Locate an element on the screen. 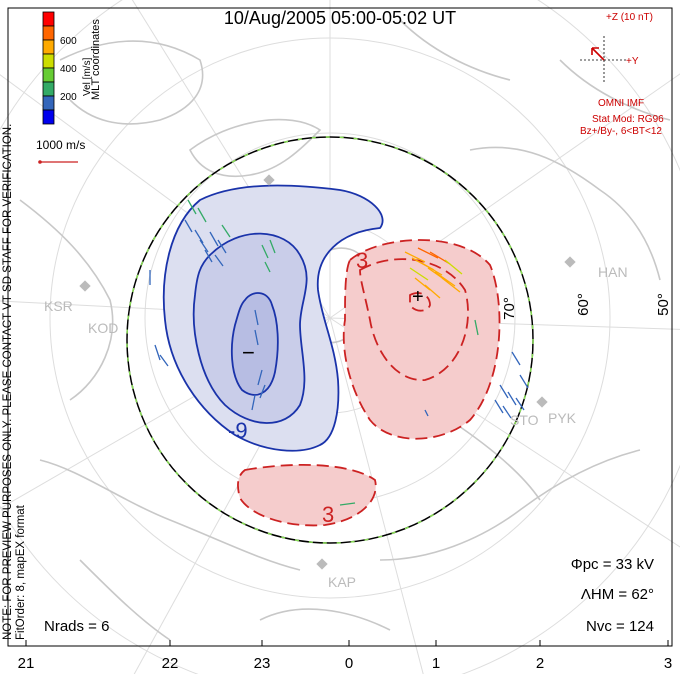  map-title: 10/Aug/2005 05:00-05:02 UT is located at coordinates (340, 18).